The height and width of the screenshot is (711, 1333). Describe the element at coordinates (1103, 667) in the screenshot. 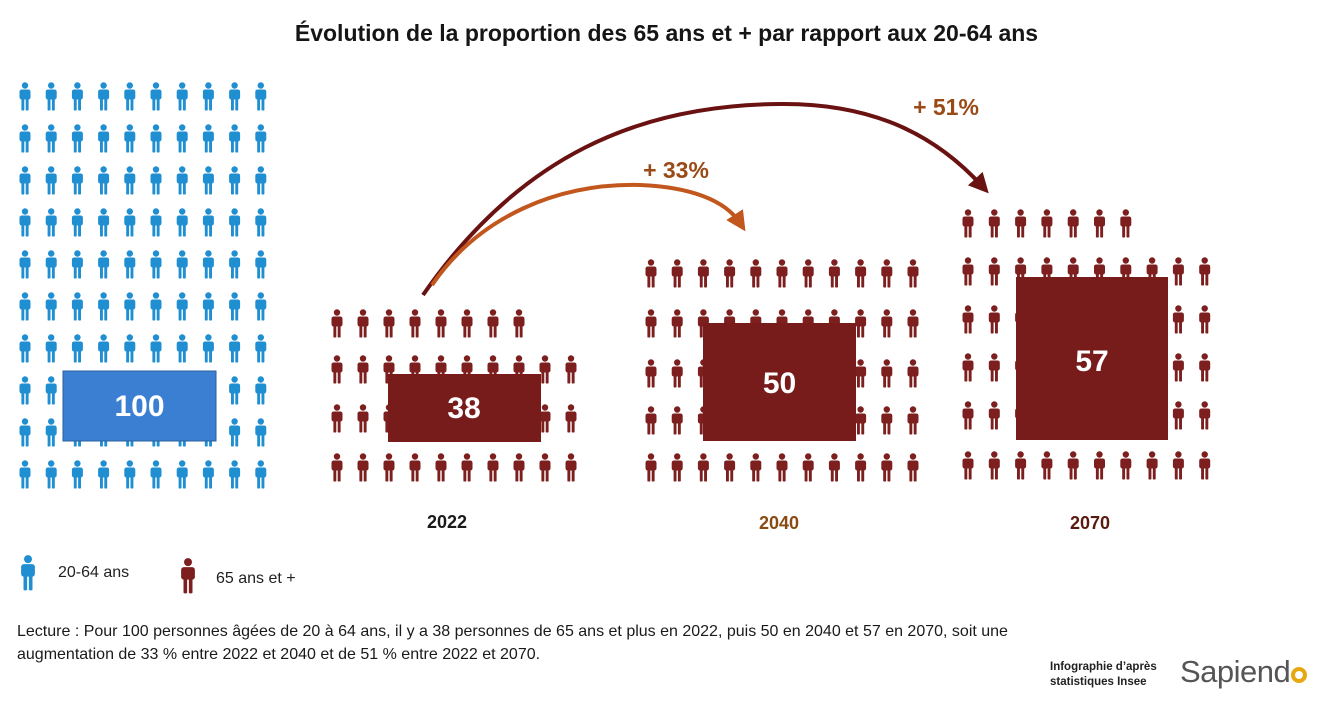

I see `credit-line-1: Infographie d’après` at that location.